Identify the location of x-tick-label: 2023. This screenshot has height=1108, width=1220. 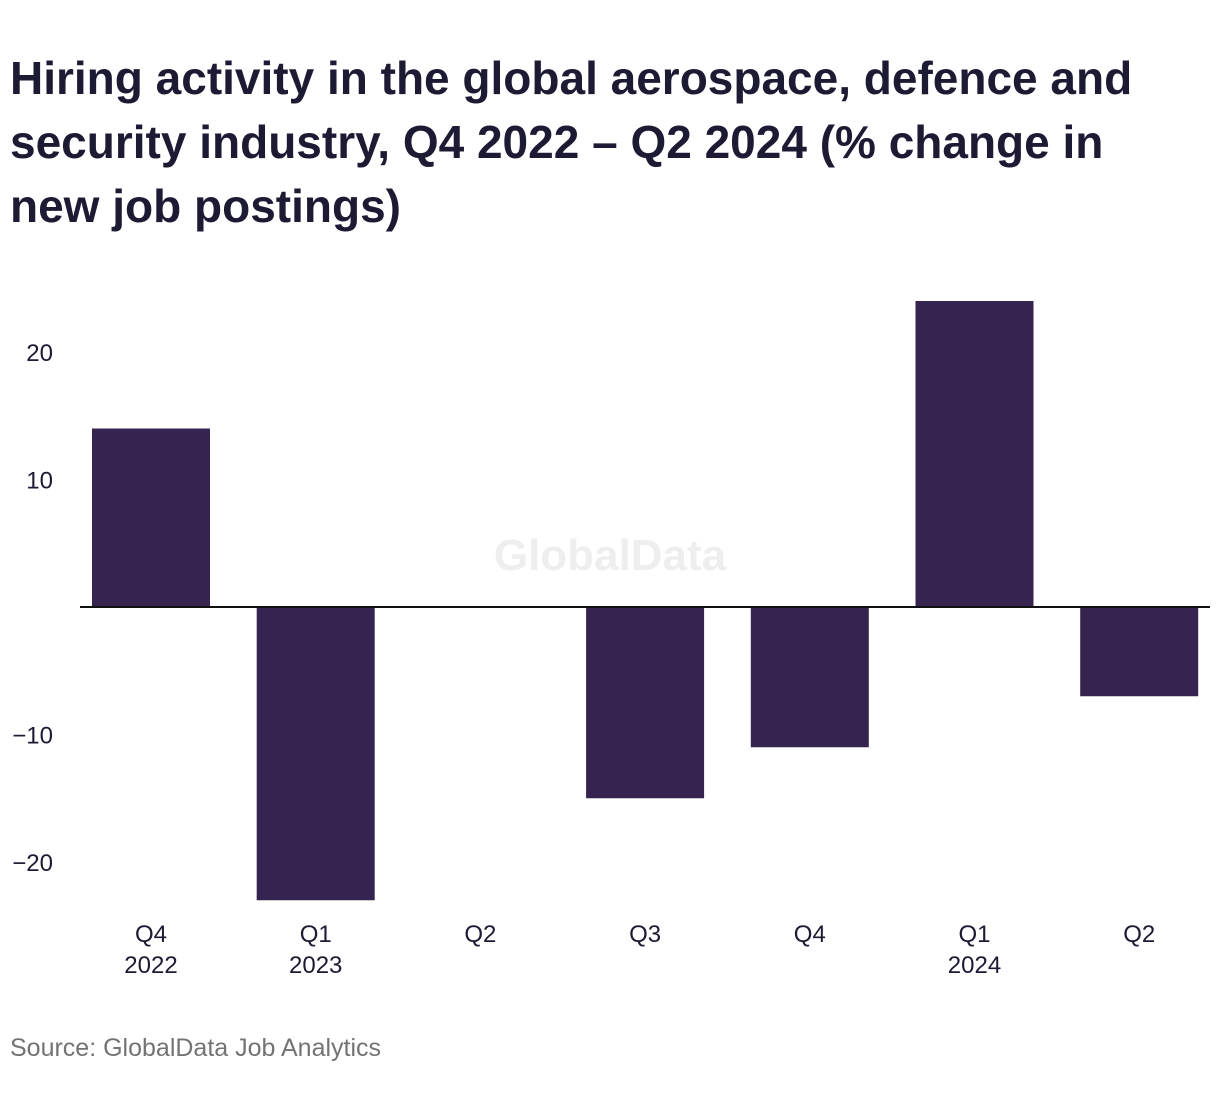
(315, 965).